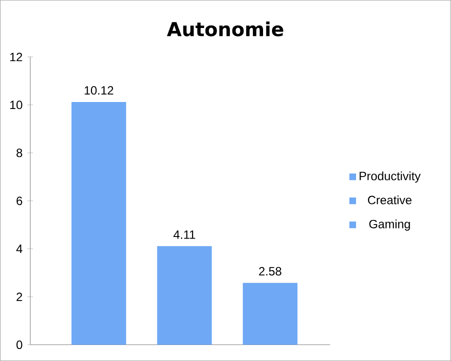 This screenshot has width=451, height=361. What do you see at coordinates (270, 271) in the screenshot?
I see `data-label: 2.58` at bounding box center [270, 271].